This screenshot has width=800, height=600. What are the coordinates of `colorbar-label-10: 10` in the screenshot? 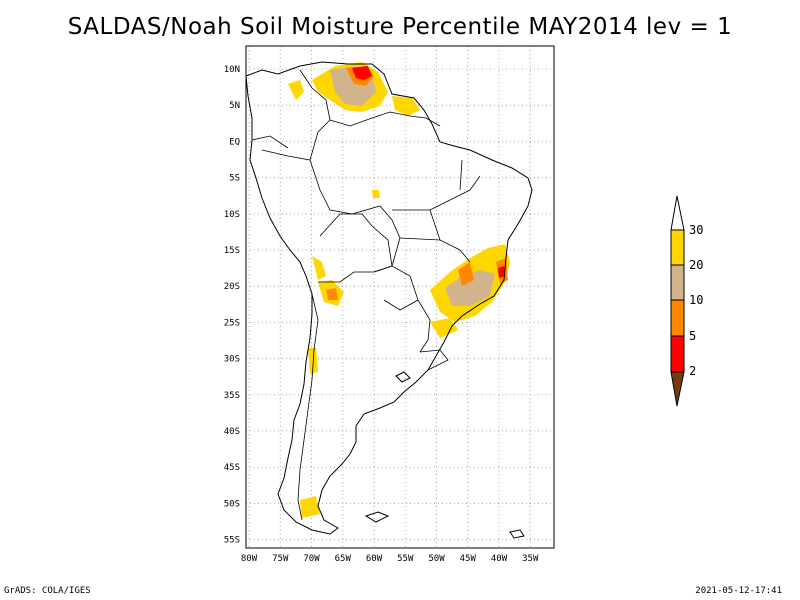 It's located at (696, 300).